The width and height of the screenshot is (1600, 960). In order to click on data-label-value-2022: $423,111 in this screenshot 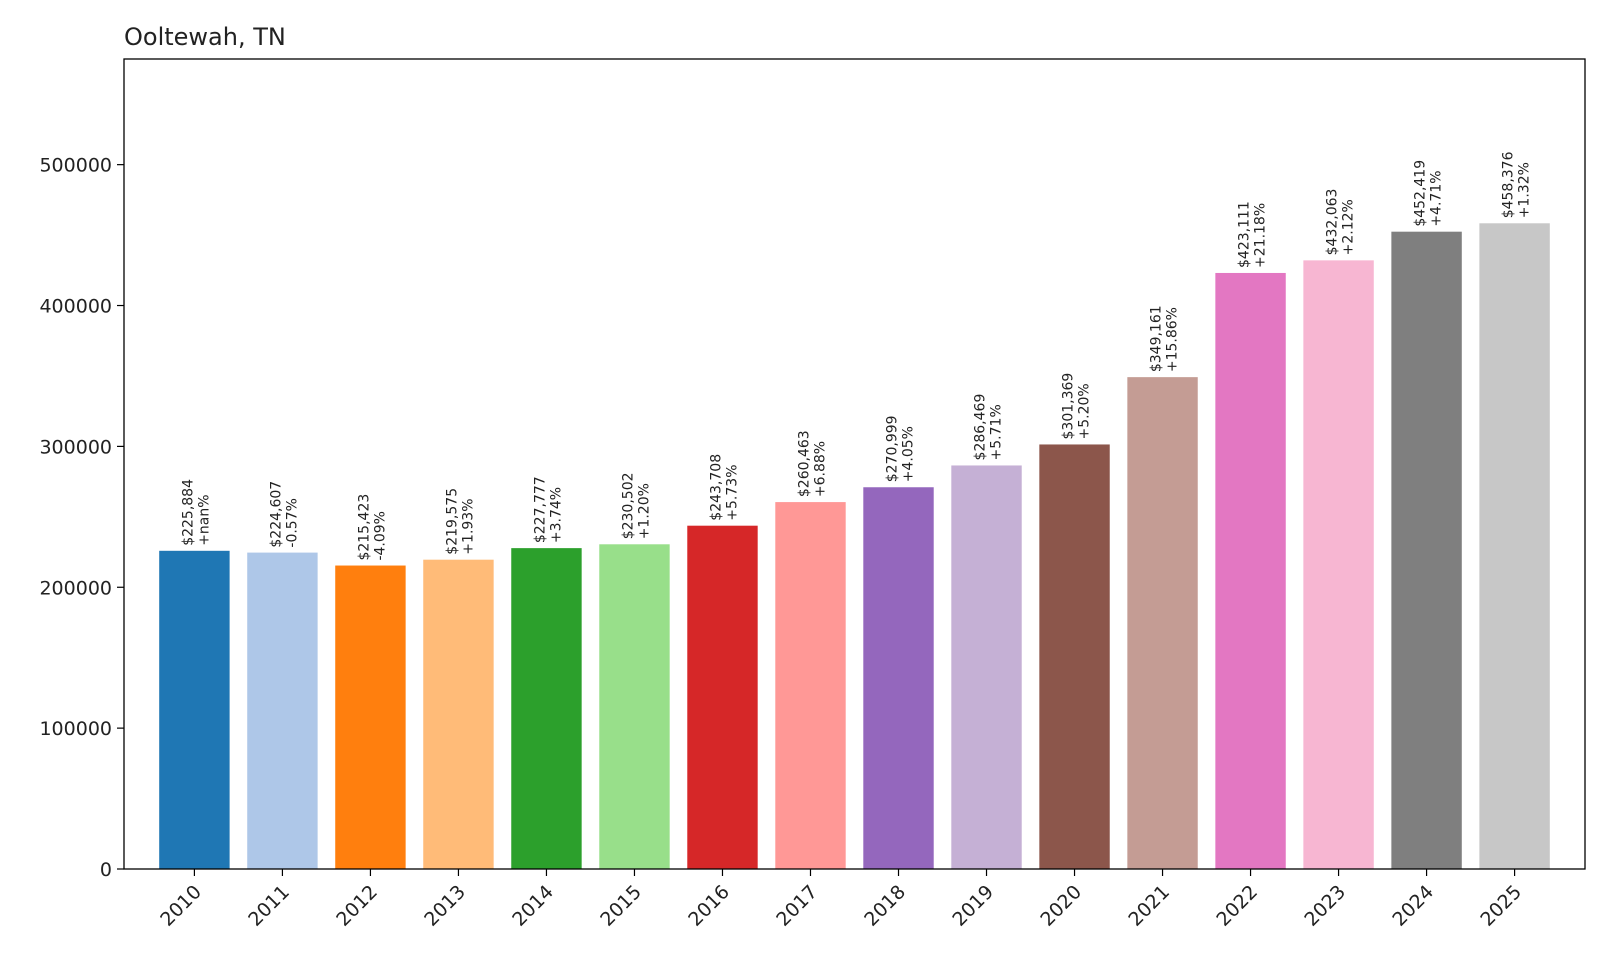, I will do `click(1245, 234)`.